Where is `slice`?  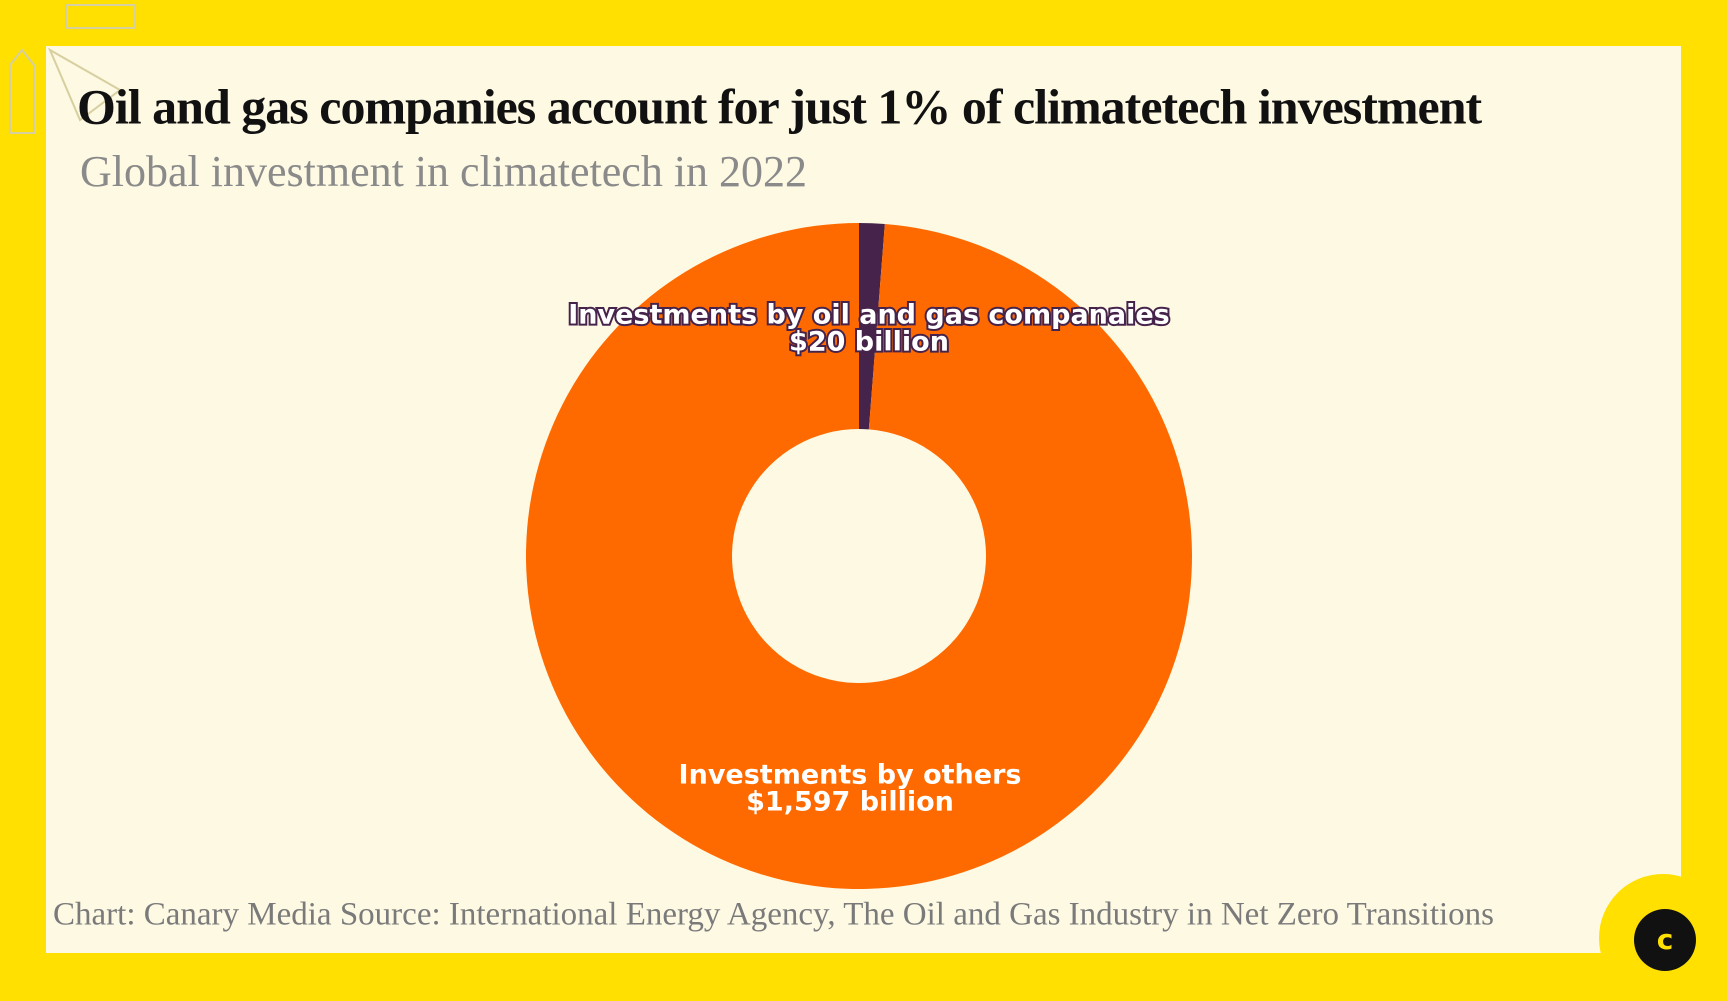 slice is located at coordinates (872, 326).